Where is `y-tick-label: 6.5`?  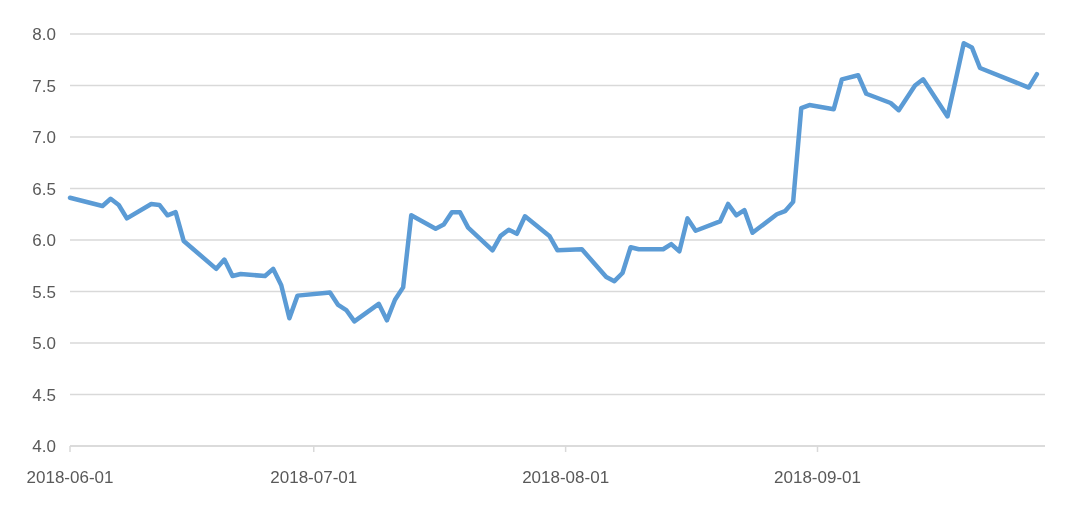
y-tick-label: 6.5 is located at coordinates (44, 189).